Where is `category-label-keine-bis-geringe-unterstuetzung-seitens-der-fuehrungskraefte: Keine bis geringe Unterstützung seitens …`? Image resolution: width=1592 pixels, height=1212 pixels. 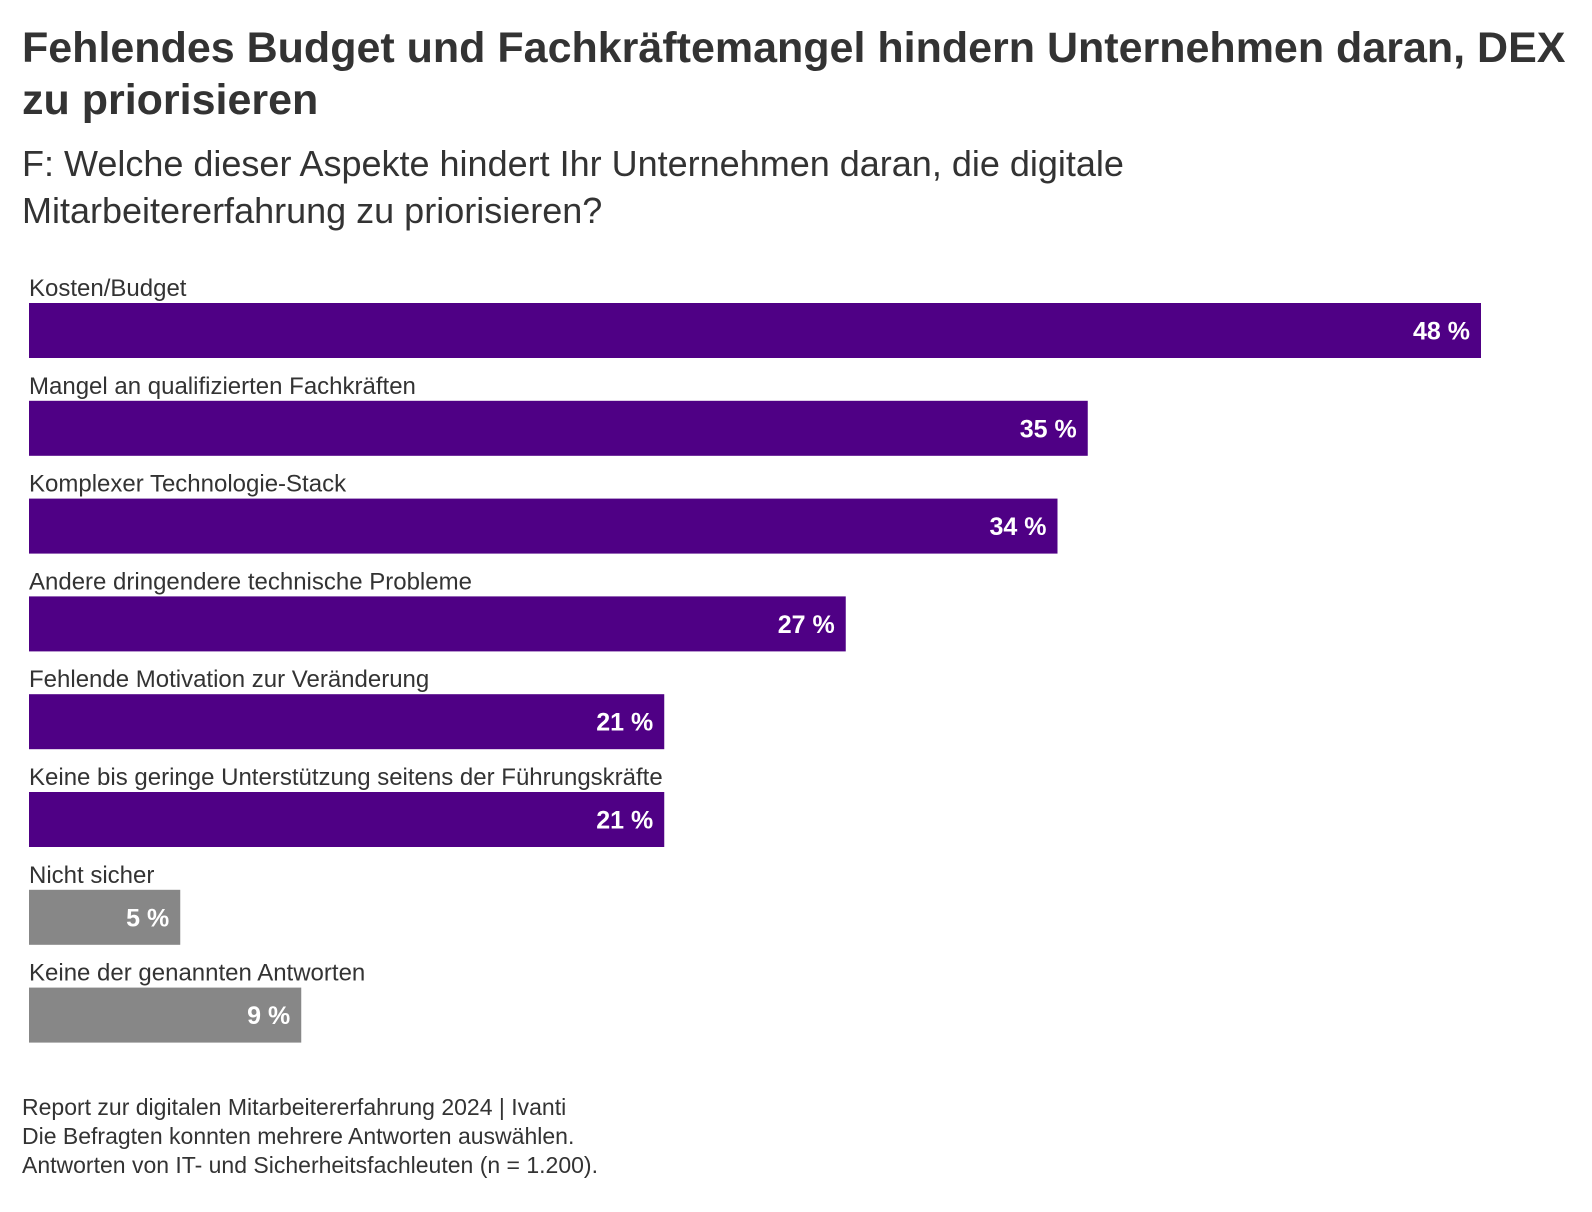 category-label-keine-bis-geringe-unterstuetzung-seitens-der-fuehrungskraefte: Keine bis geringe Unterstützung seitens … is located at coordinates (346, 777).